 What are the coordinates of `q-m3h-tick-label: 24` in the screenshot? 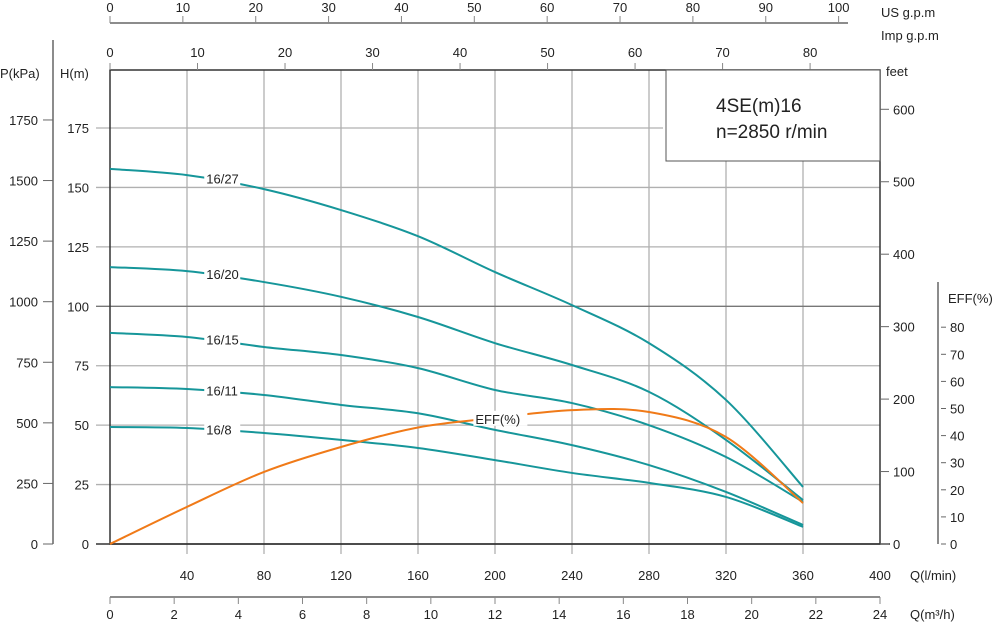 It's located at (880, 614).